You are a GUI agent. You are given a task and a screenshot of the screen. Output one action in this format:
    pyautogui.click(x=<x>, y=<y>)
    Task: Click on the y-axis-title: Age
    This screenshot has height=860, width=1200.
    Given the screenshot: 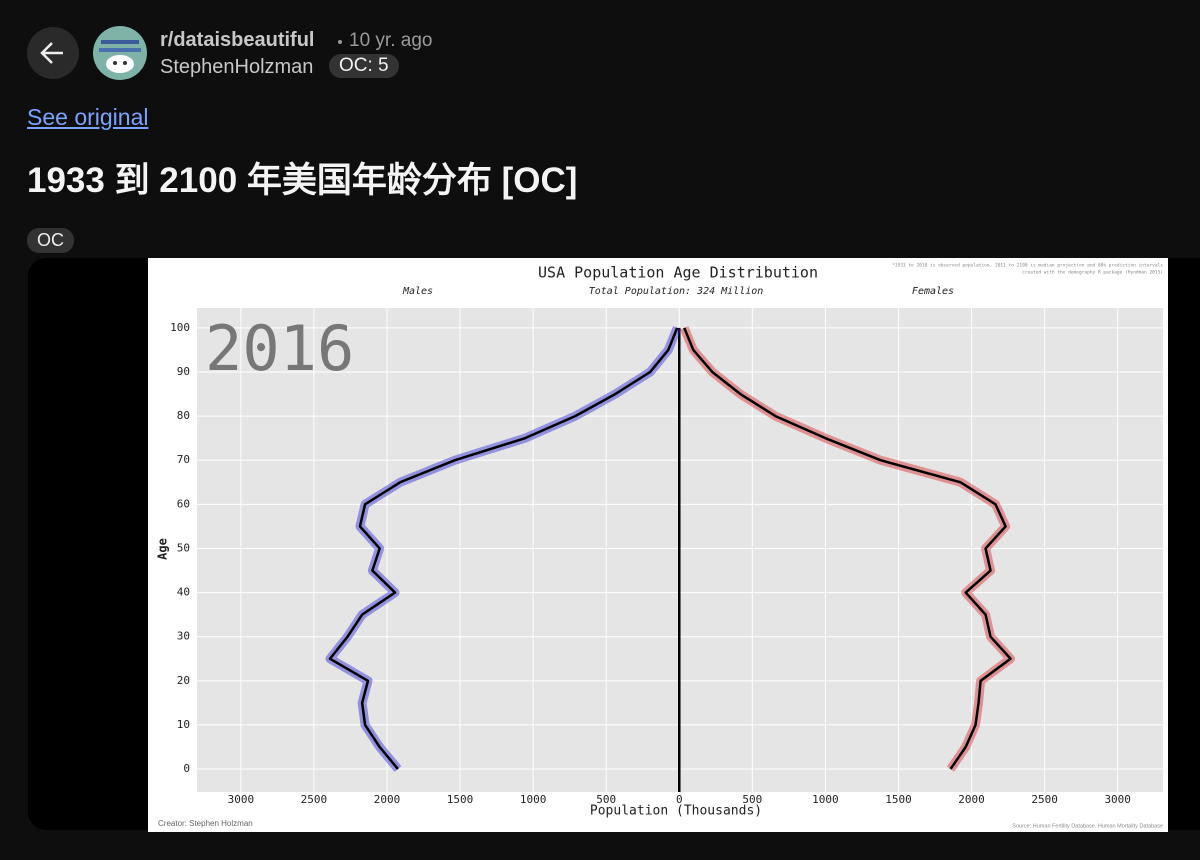 What is the action you would take?
    pyautogui.click(x=163, y=549)
    